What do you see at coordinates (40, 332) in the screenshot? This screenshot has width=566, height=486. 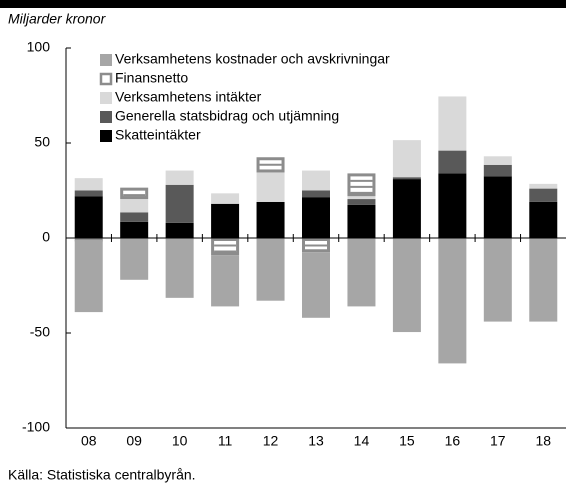 I see `y-tick-label: -50` at bounding box center [40, 332].